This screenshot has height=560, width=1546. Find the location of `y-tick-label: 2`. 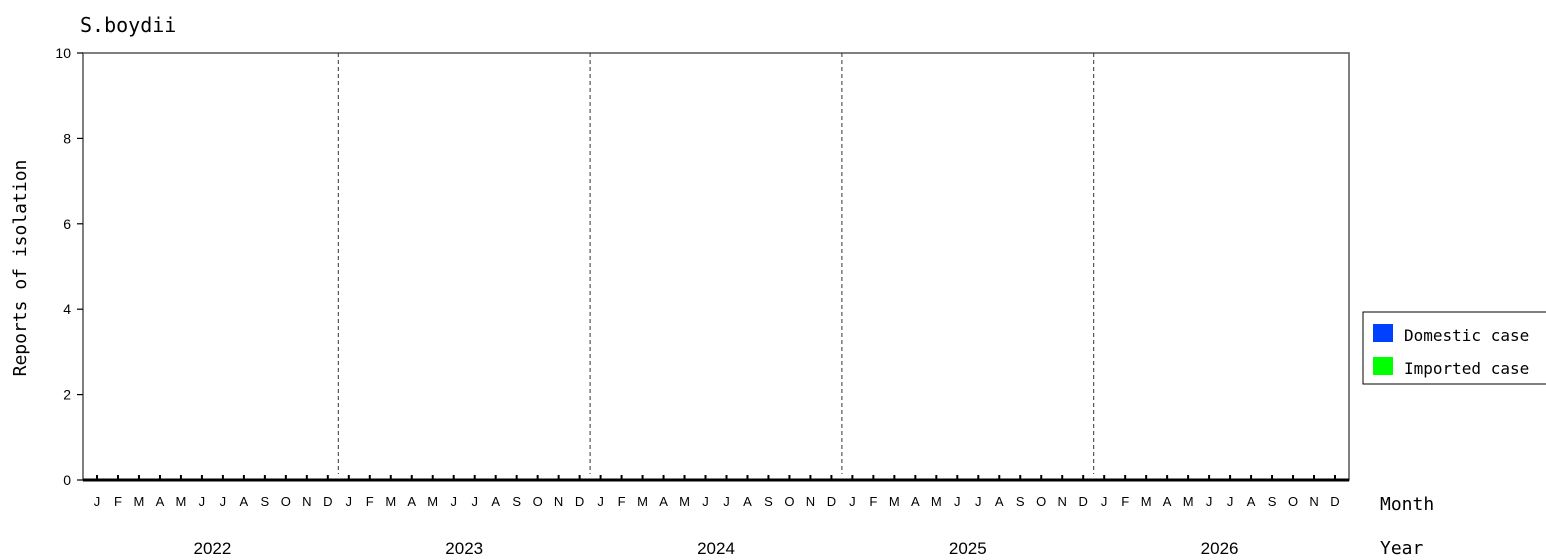

y-tick-label: 2 is located at coordinates (67, 395).